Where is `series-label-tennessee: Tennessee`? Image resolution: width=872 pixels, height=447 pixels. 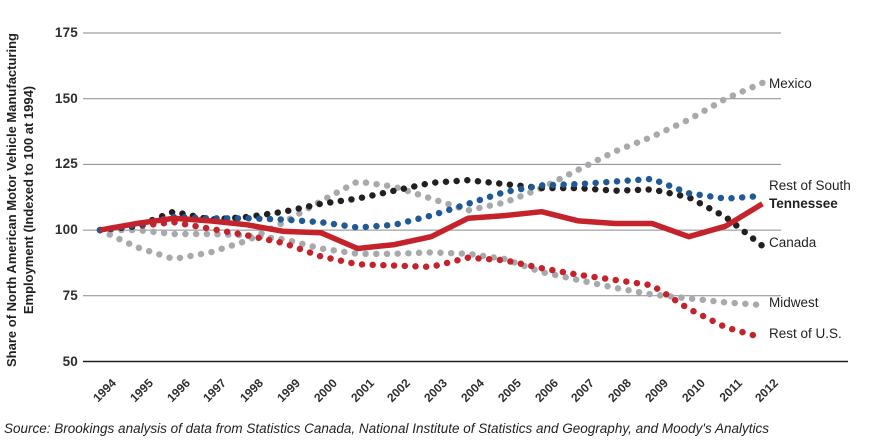 series-label-tennessee: Tennessee is located at coordinates (803, 203).